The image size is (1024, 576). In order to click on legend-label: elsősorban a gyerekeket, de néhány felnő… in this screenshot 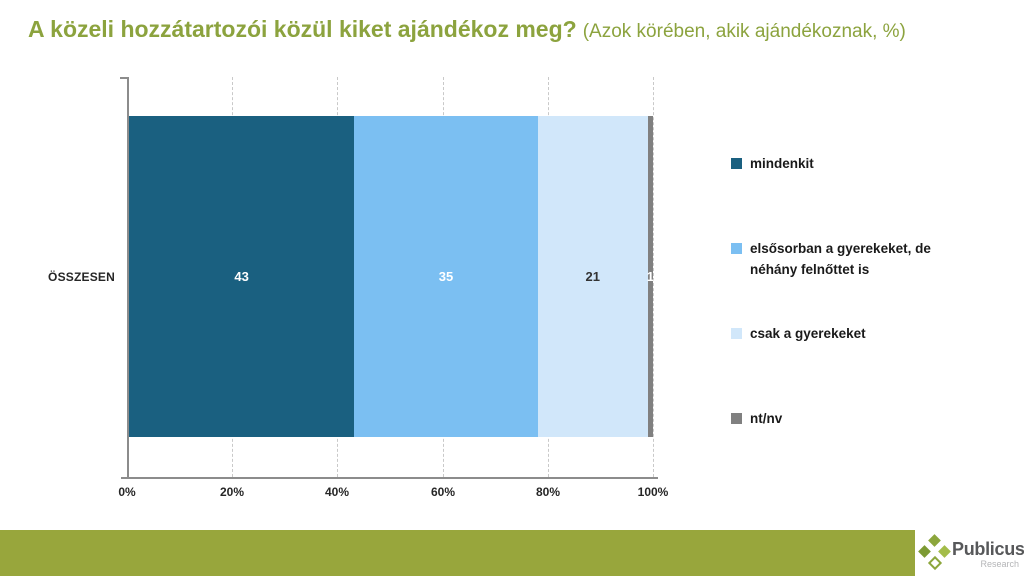, I will do `click(840, 259)`.